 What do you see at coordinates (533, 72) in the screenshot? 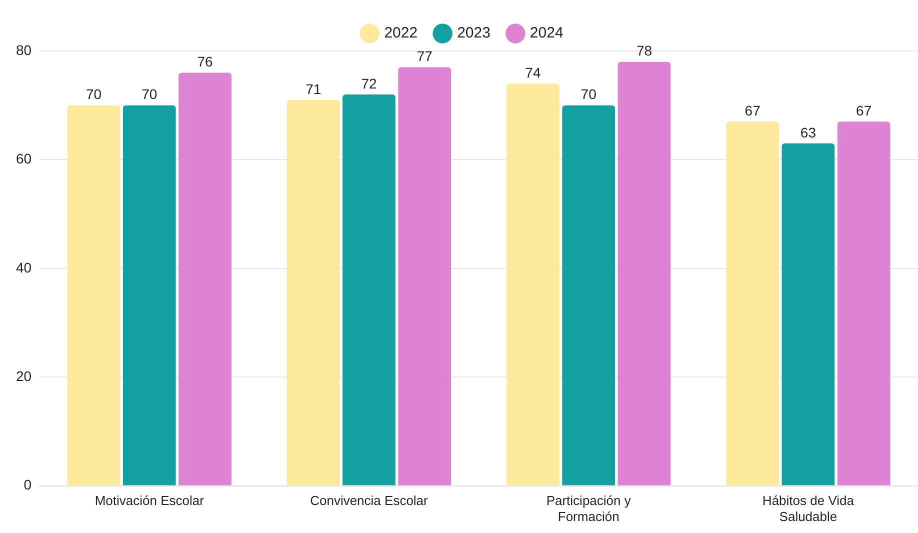
I see `data-label: 74` at bounding box center [533, 72].